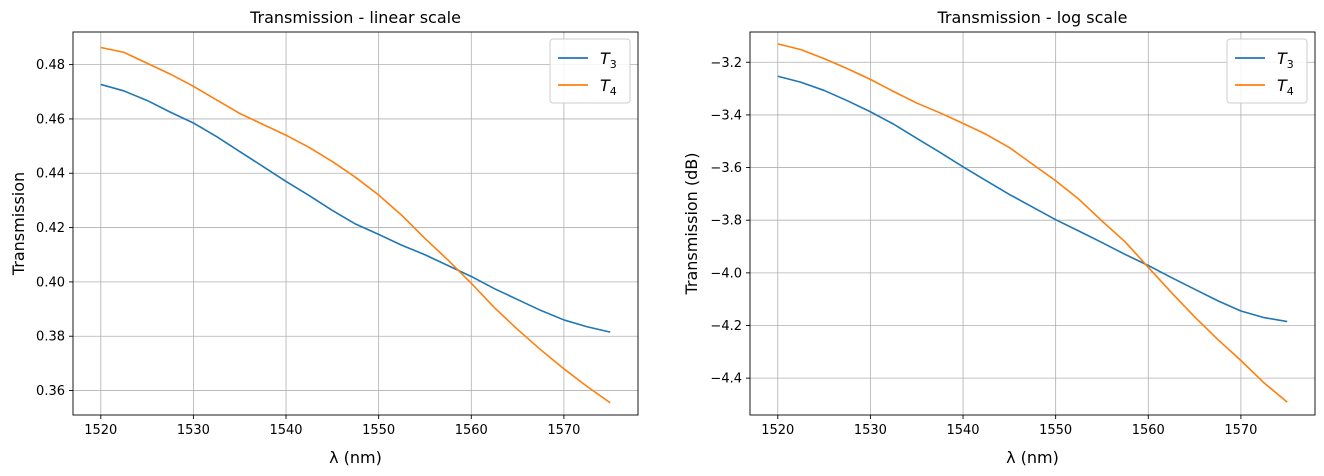 The height and width of the screenshot is (476, 1324). Describe the element at coordinates (50, 228) in the screenshot. I see `y-tick-label: 0.42` at that location.